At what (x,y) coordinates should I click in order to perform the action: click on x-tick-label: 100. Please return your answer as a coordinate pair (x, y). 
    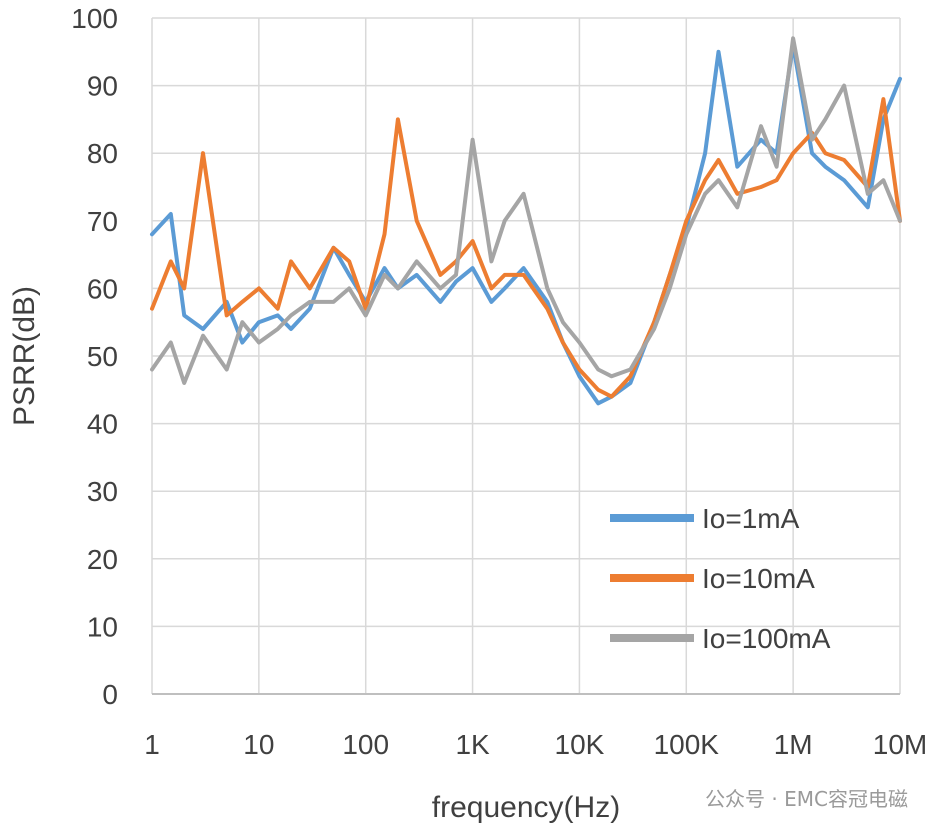
    Looking at the image, I should click on (365, 744).